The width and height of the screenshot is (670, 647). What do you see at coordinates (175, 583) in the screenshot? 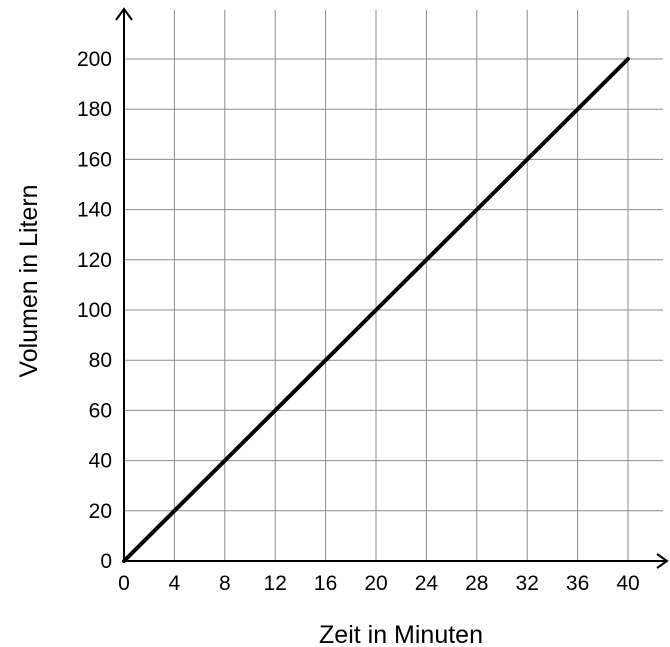
I see `x-tick-label: 4` at bounding box center [175, 583].